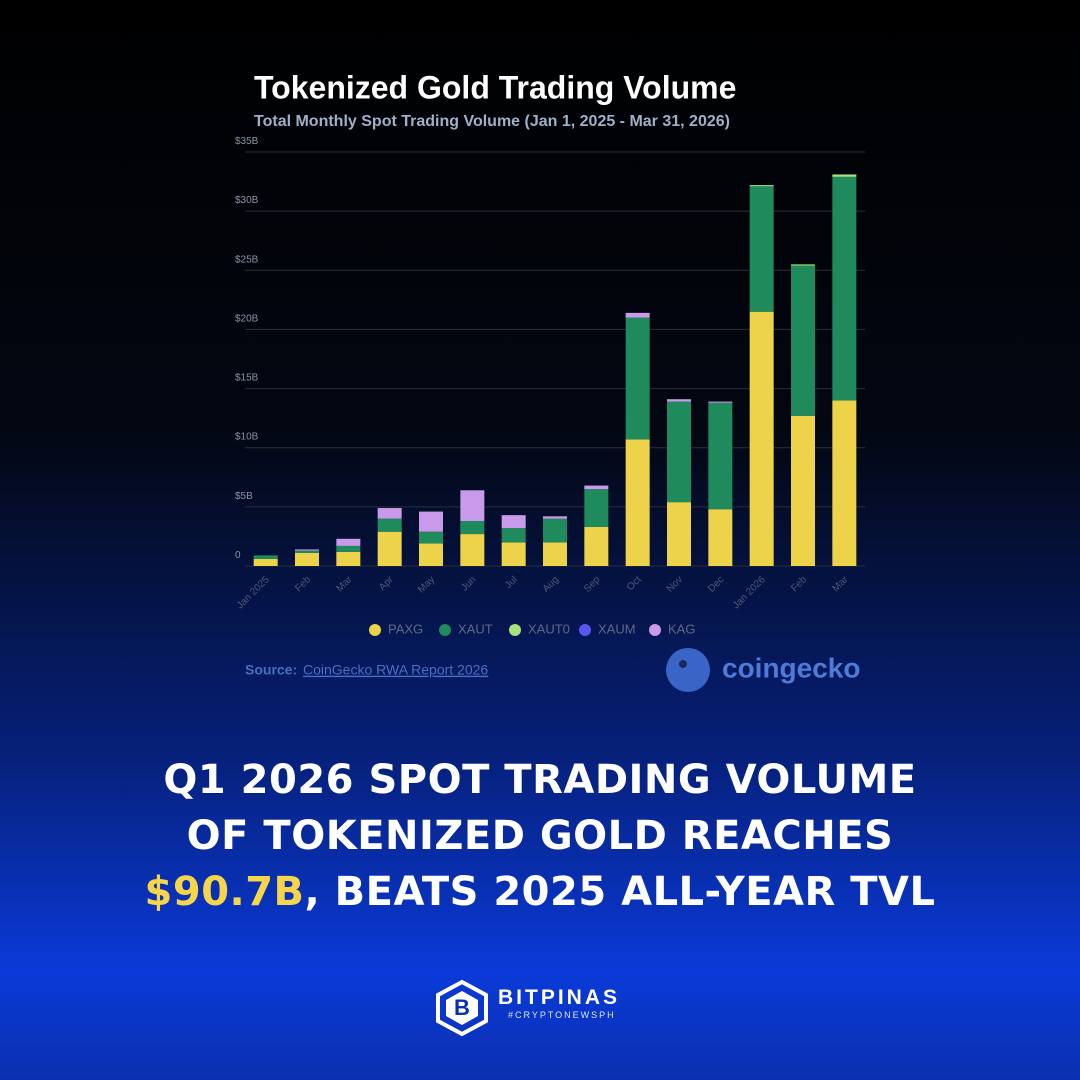  What do you see at coordinates (549, 628) in the screenshot?
I see `legend-label: XAUT0` at bounding box center [549, 628].